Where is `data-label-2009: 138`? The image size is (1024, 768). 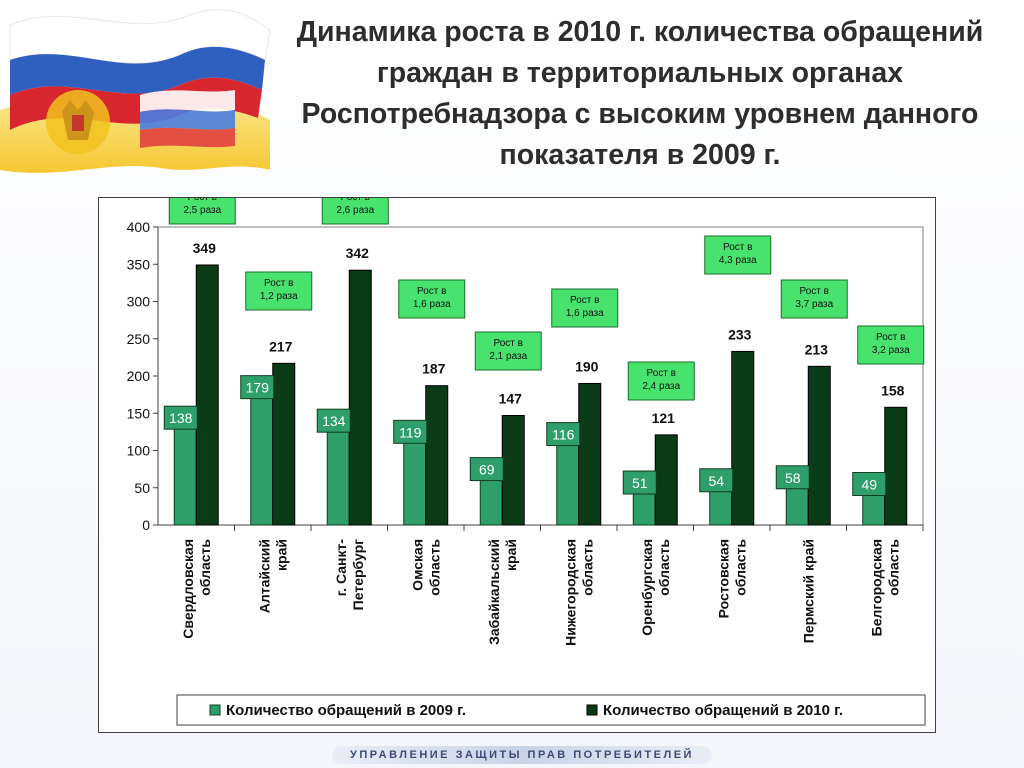
data-label-2009: 138 is located at coordinates (181, 418).